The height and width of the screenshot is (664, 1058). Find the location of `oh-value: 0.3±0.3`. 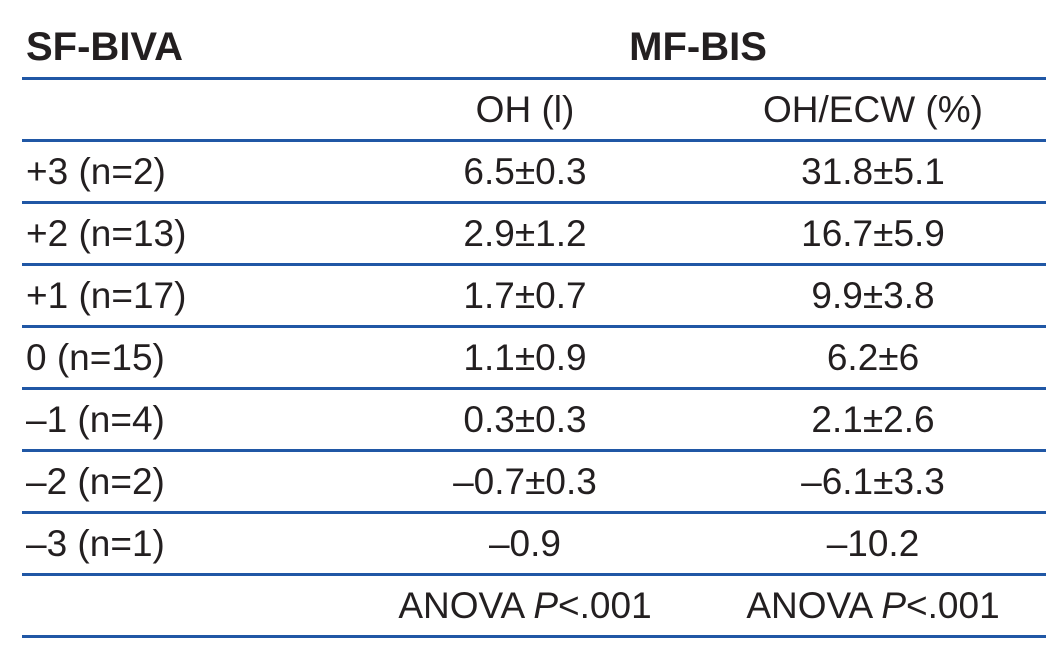

oh-value: 0.3±0.3 is located at coordinates (525, 420).